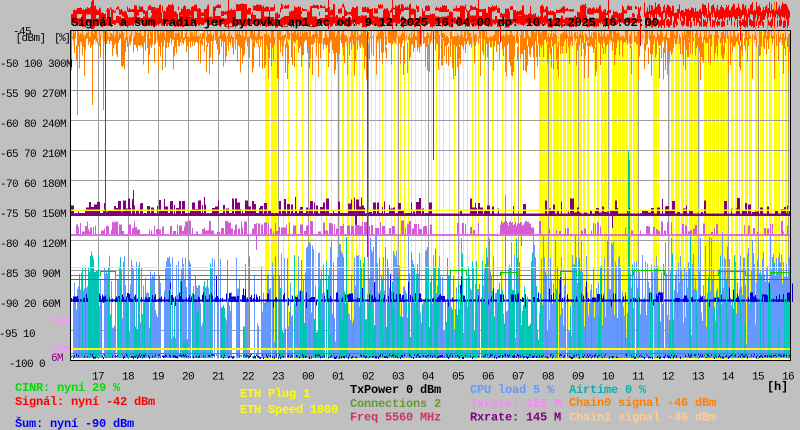  Describe the element at coordinates (458, 378) in the screenshot. I see `svg-text: 05` at that location.